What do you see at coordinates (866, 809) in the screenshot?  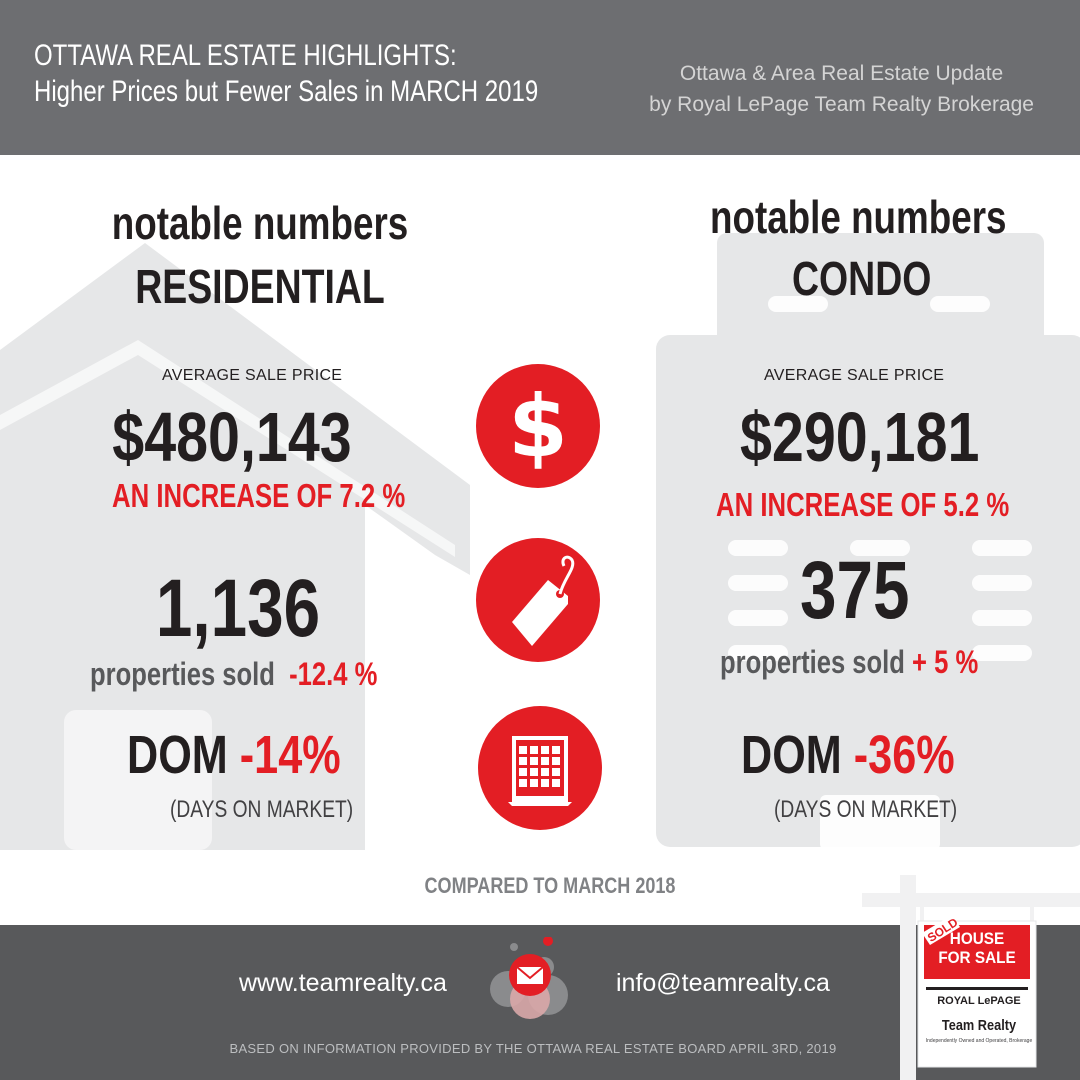 I see `condo-dom-caption: (DAYS ON MARKET)` at bounding box center [866, 809].